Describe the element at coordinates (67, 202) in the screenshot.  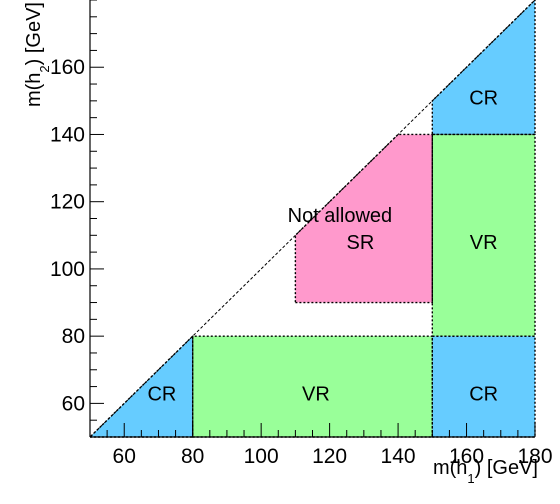
I see `y-tick-label: 120` at that location.